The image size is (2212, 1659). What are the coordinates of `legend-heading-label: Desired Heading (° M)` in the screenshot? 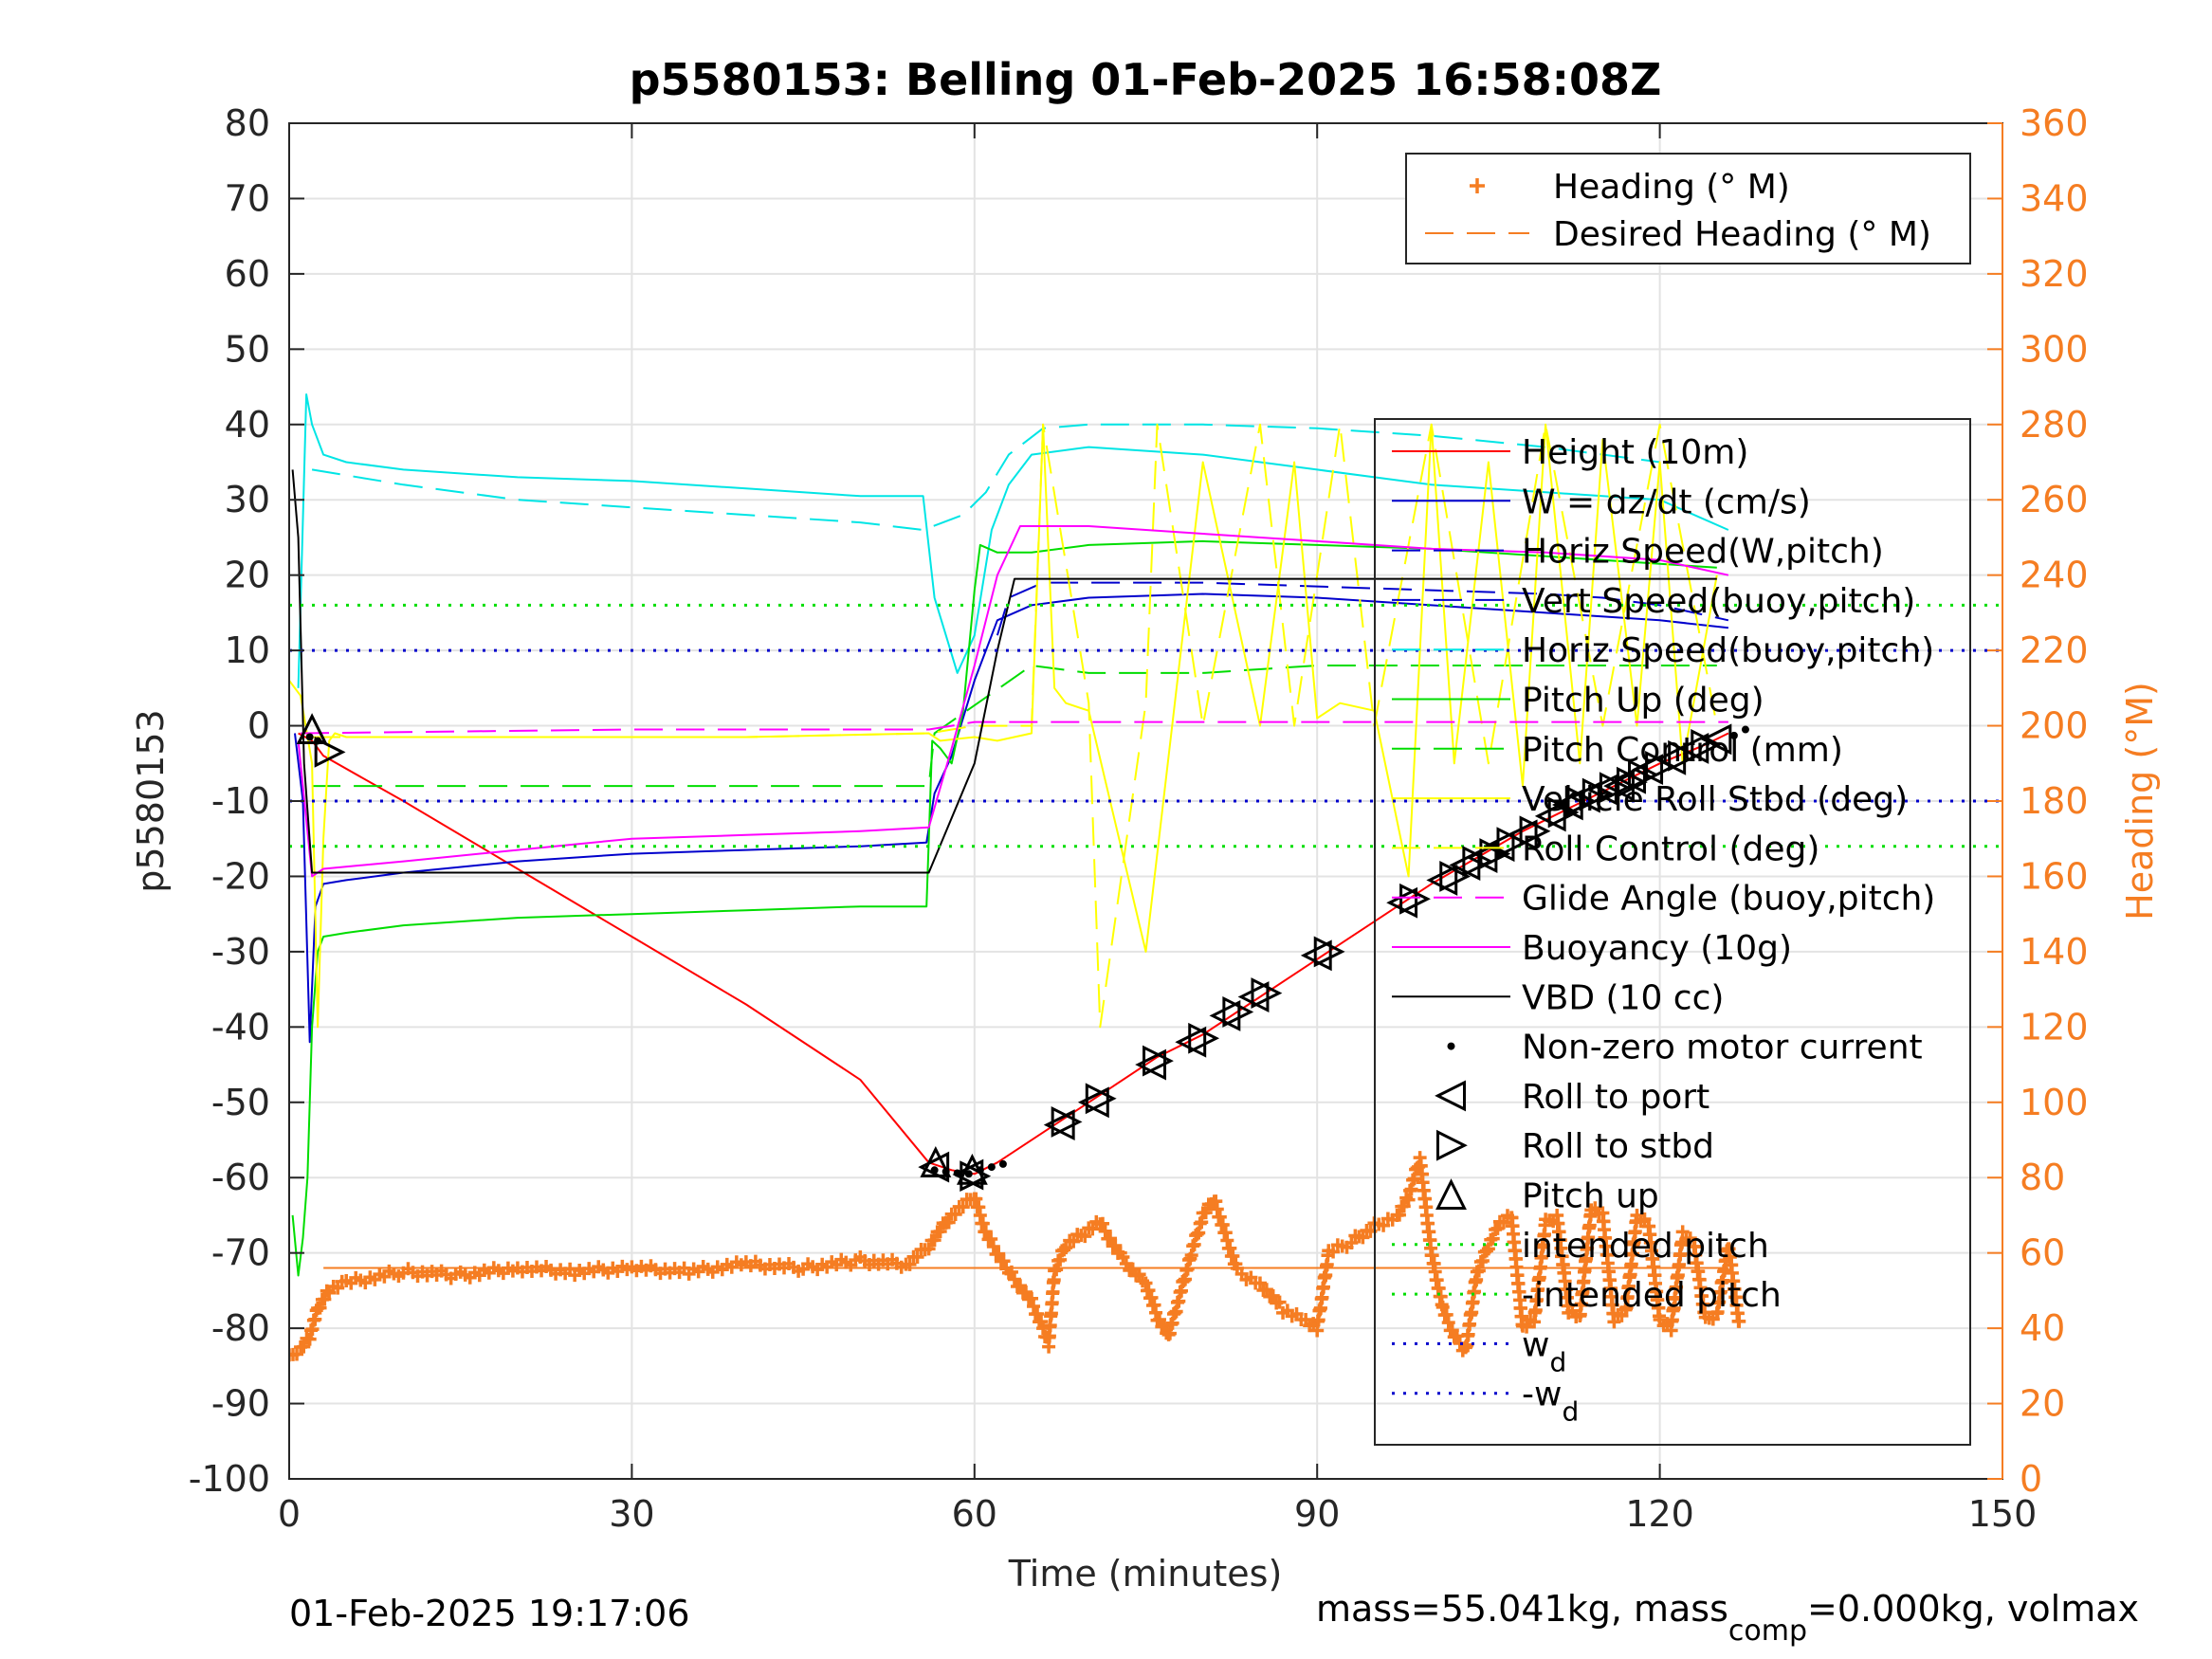 It's located at (1742, 234).